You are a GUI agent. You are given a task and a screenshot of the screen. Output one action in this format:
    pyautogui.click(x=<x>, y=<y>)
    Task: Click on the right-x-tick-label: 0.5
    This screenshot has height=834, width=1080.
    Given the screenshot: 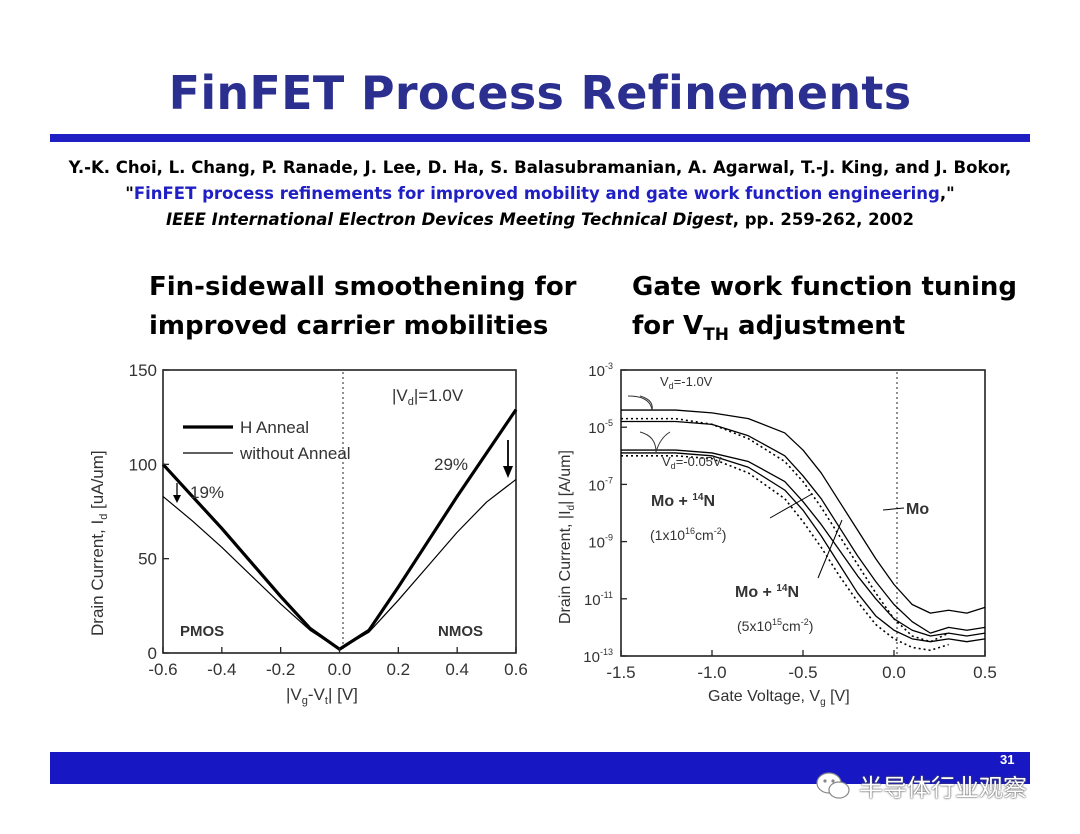 What is the action you would take?
    pyautogui.click(x=985, y=672)
    